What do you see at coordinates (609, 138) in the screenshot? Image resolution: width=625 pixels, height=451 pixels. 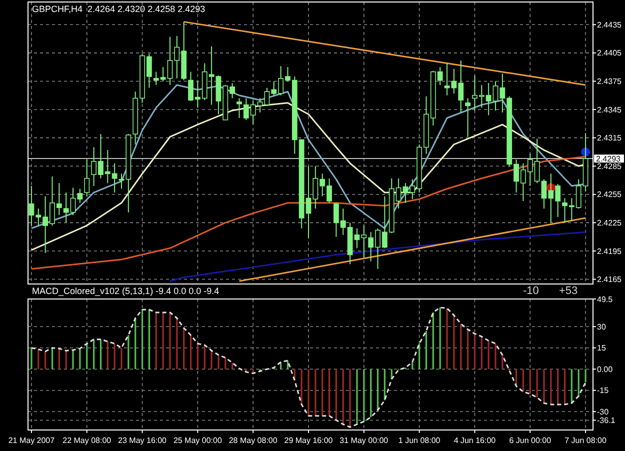 I see `y-tick-label: 2.4315` at bounding box center [609, 138].